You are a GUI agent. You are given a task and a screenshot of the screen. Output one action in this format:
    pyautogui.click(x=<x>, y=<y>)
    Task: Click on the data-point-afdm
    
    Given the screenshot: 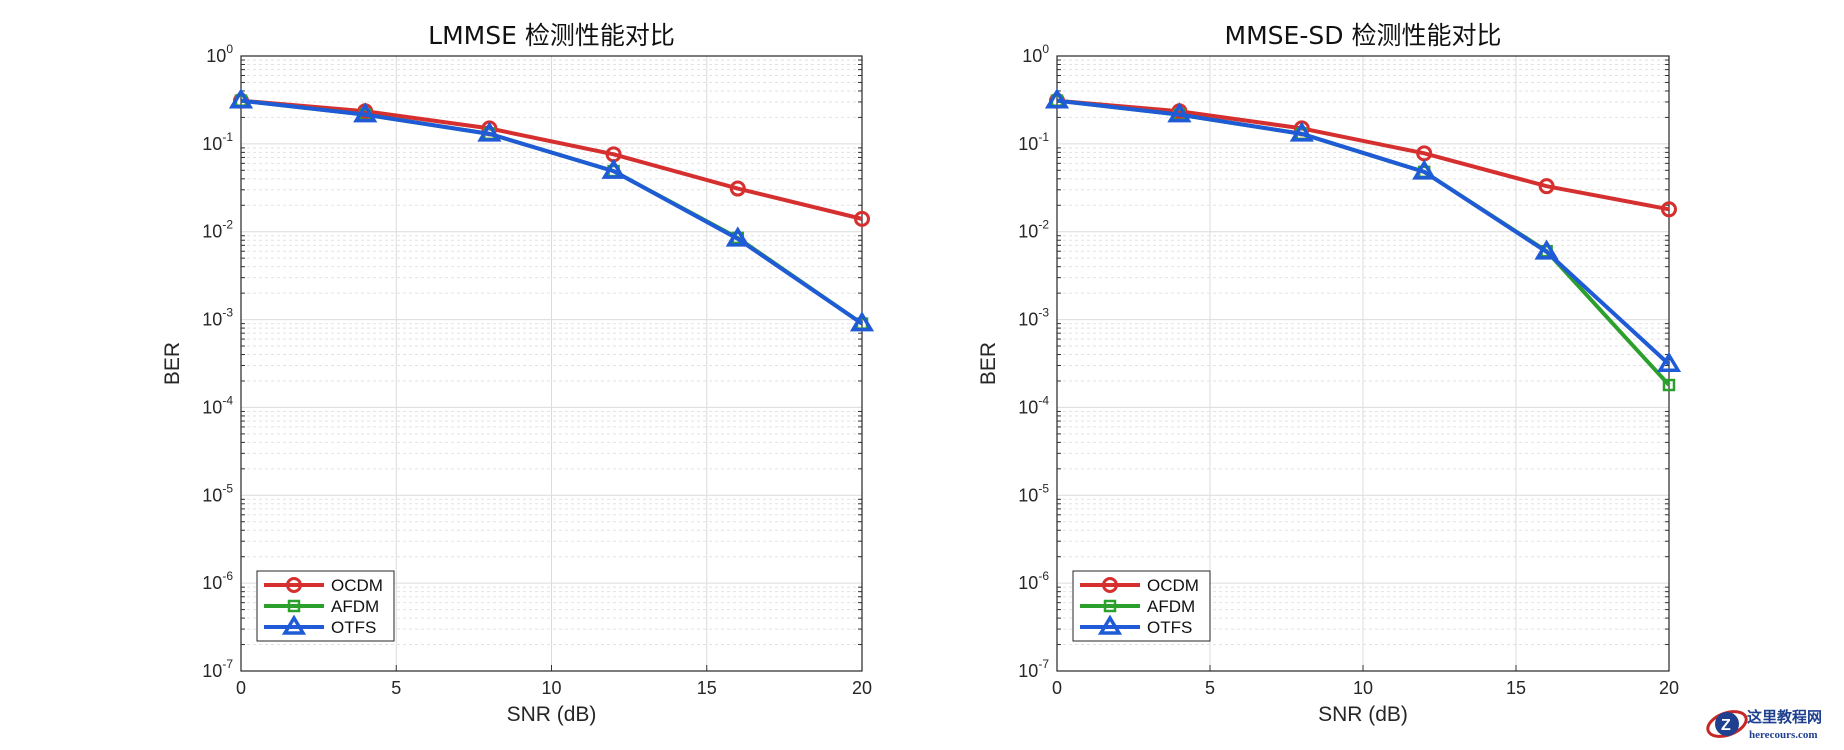 What is the action you would take?
    pyautogui.click(x=1669, y=385)
    